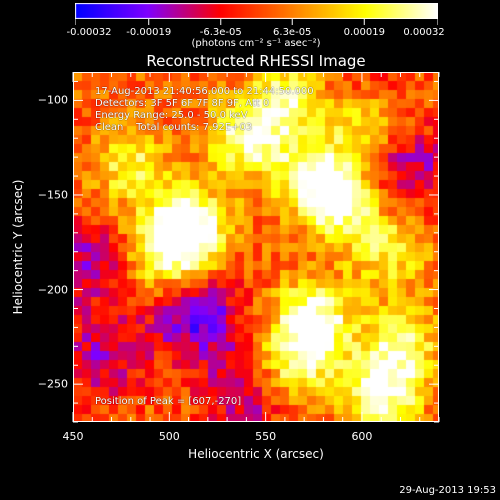  What do you see at coordinates (174, 127) in the screenshot?
I see `annotation-method: Clean Total counts: 7.92E+03` at bounding box center [174, 127].